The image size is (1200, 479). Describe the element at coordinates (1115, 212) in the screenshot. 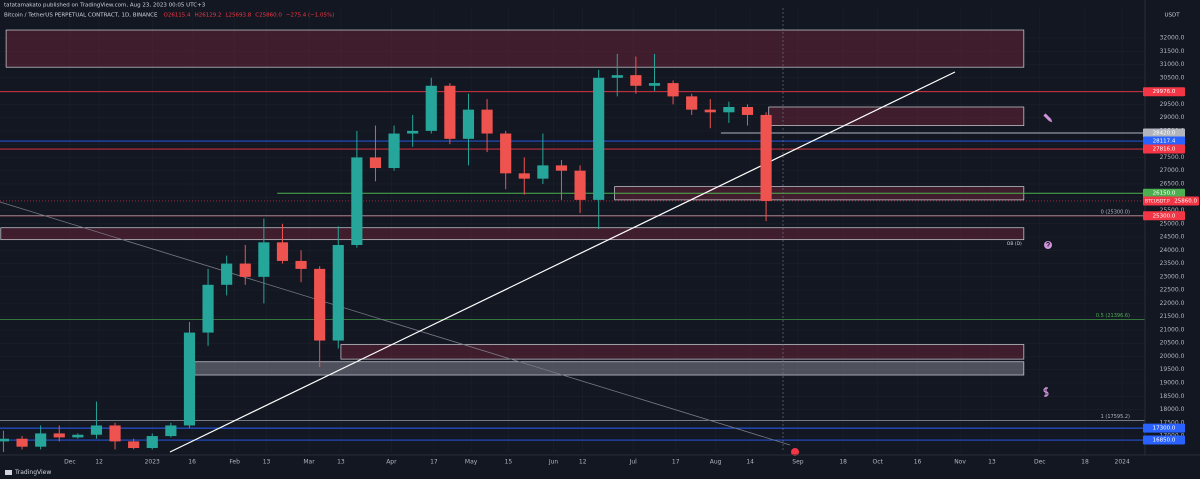

I see `fib-label: 0 (25300.0)` at that location.